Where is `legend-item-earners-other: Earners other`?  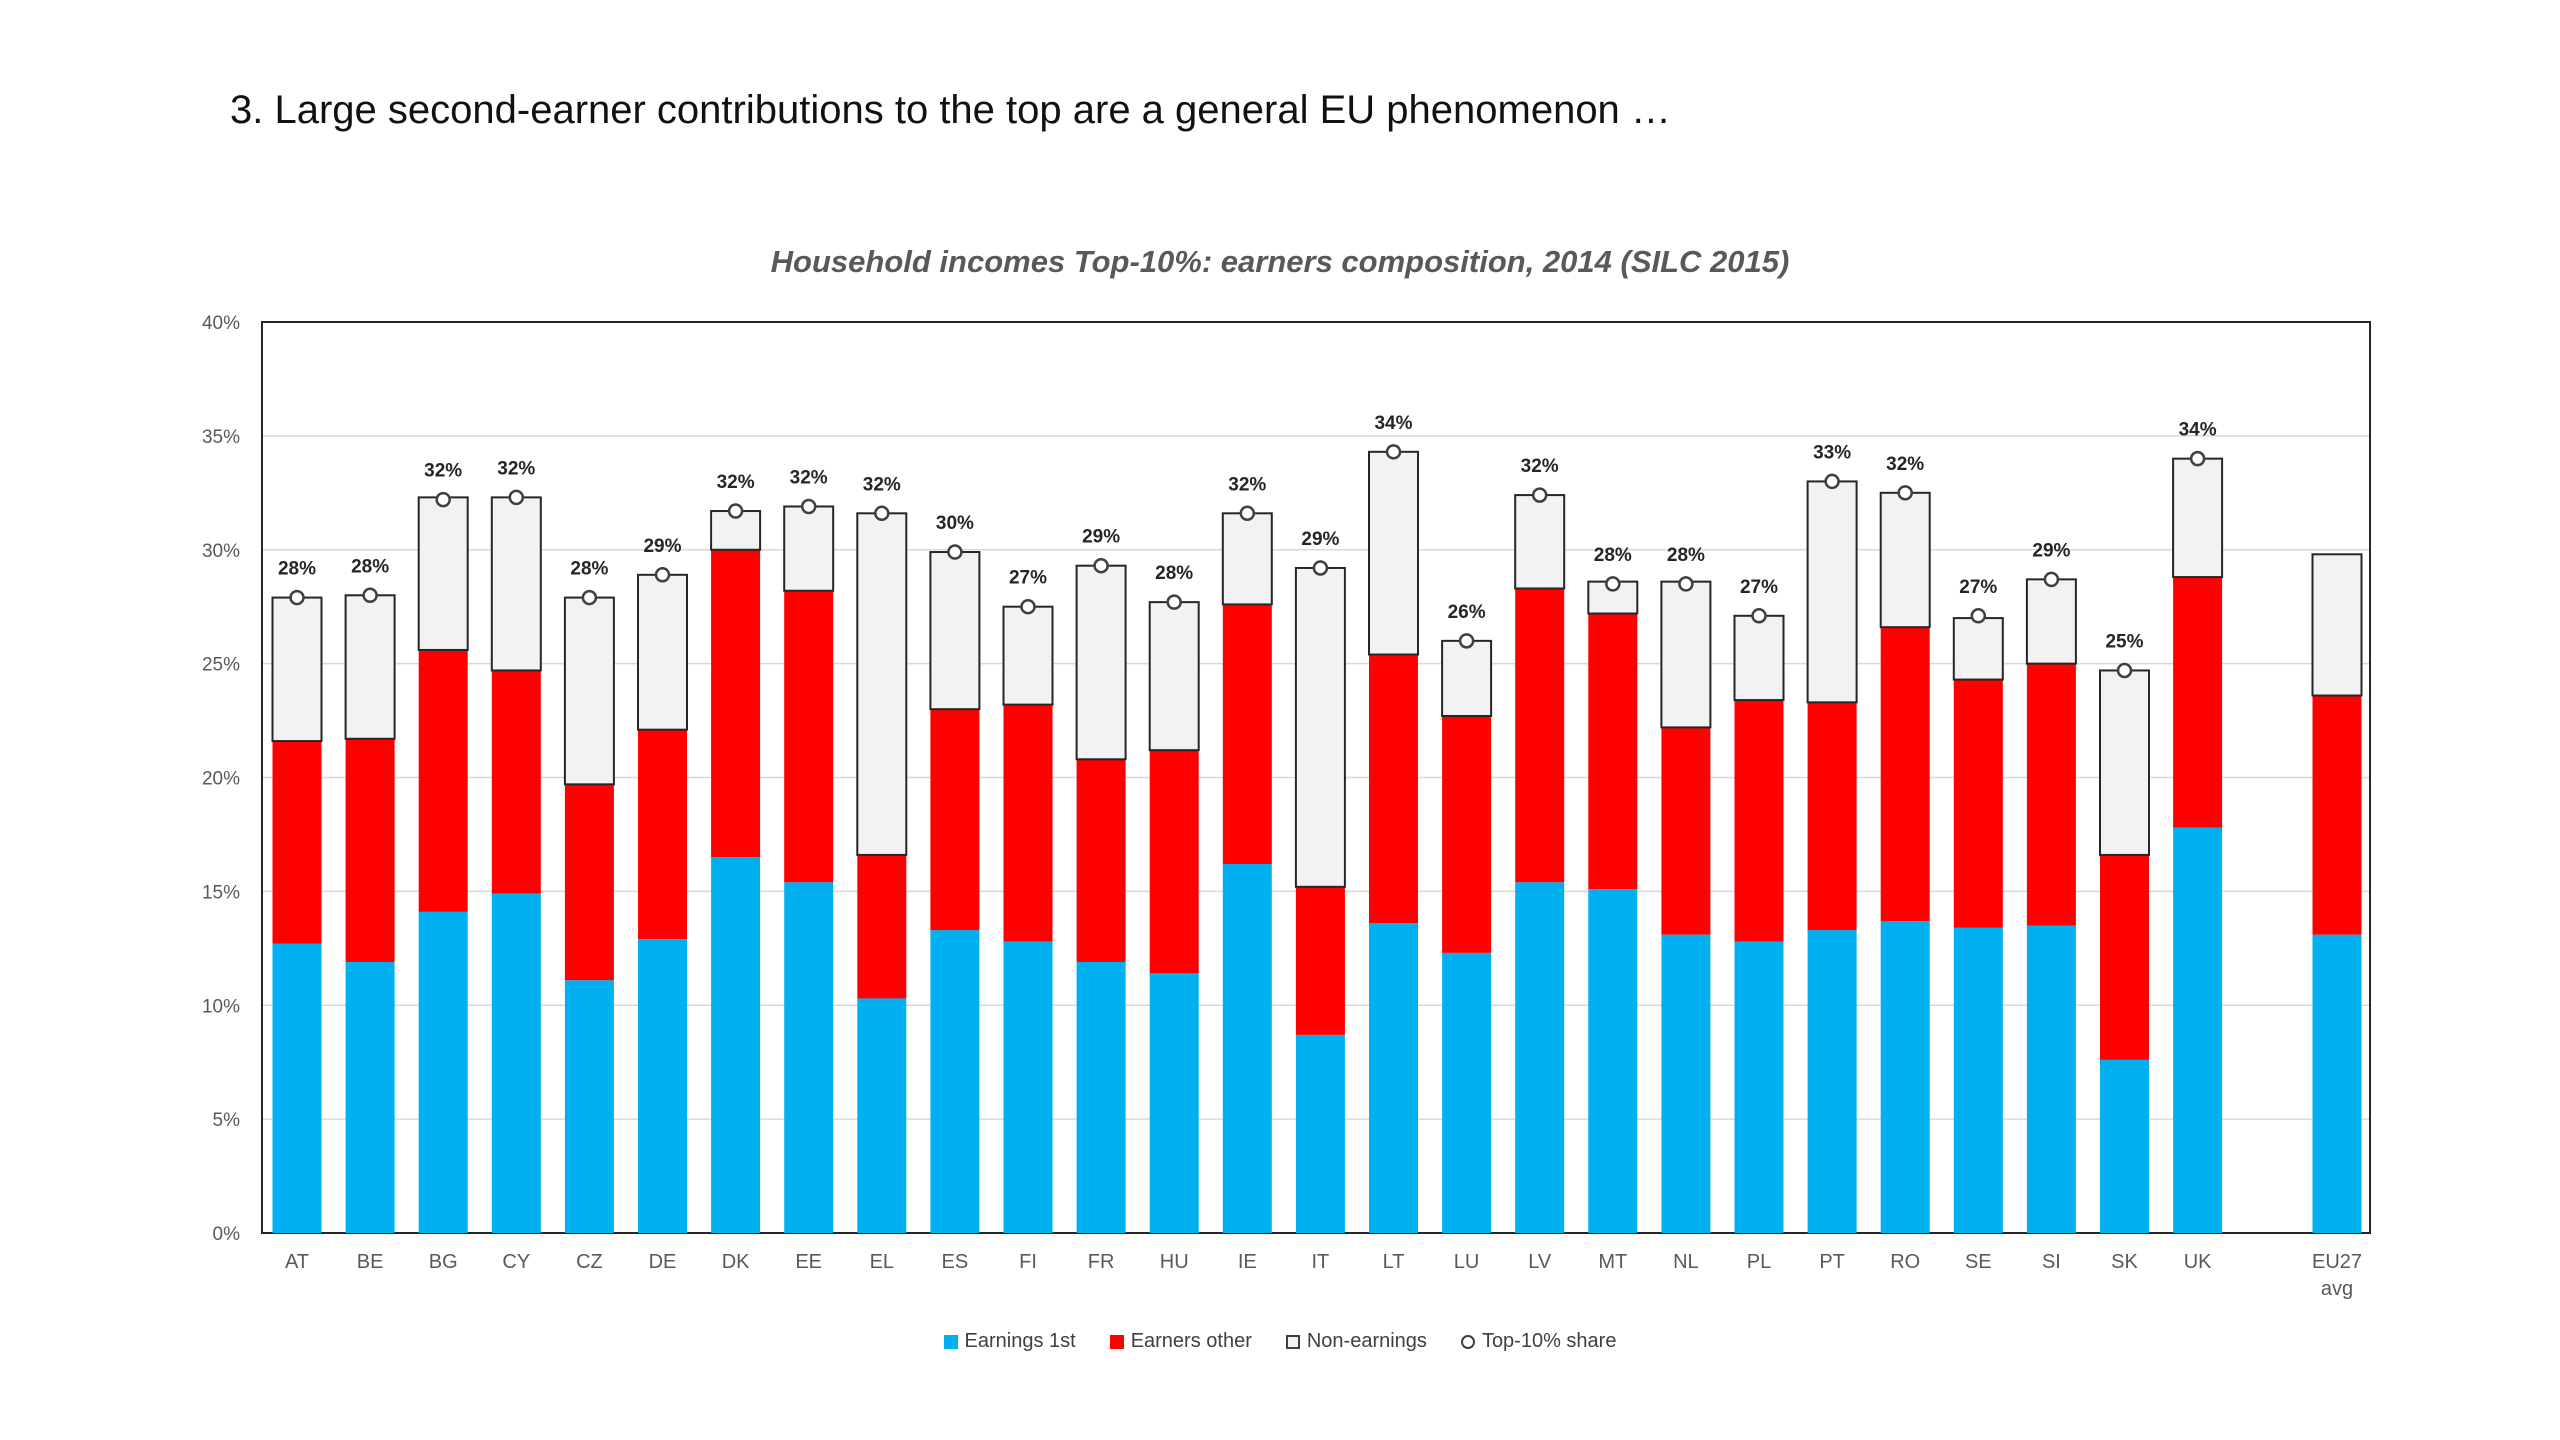 legend-item-earners-other: Earners other is located at coordinates (1180, 1341).